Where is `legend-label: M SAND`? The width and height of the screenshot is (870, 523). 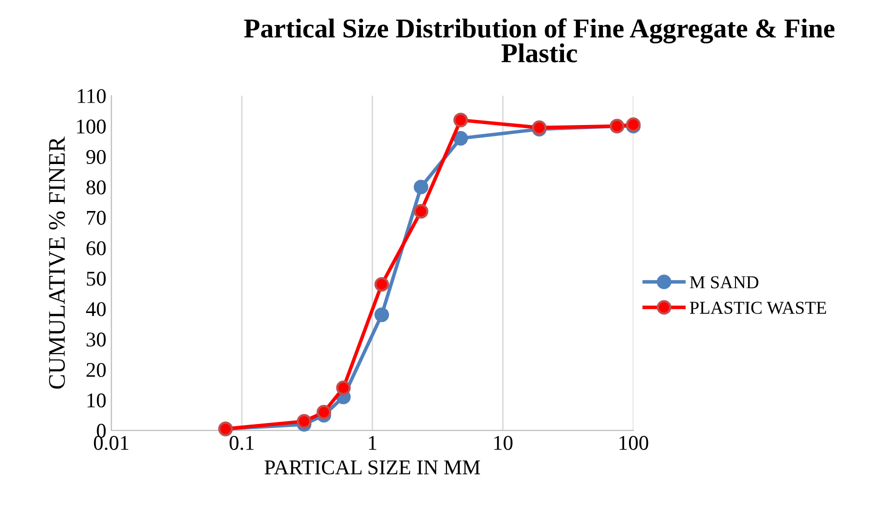
legend-label: M SAND is located at coordinates (724, 282).